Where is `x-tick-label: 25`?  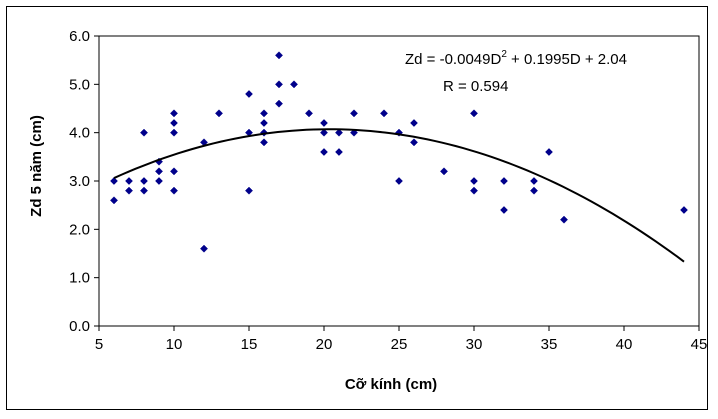
x-tick-label: 25 is located at coordinates (399, 344).